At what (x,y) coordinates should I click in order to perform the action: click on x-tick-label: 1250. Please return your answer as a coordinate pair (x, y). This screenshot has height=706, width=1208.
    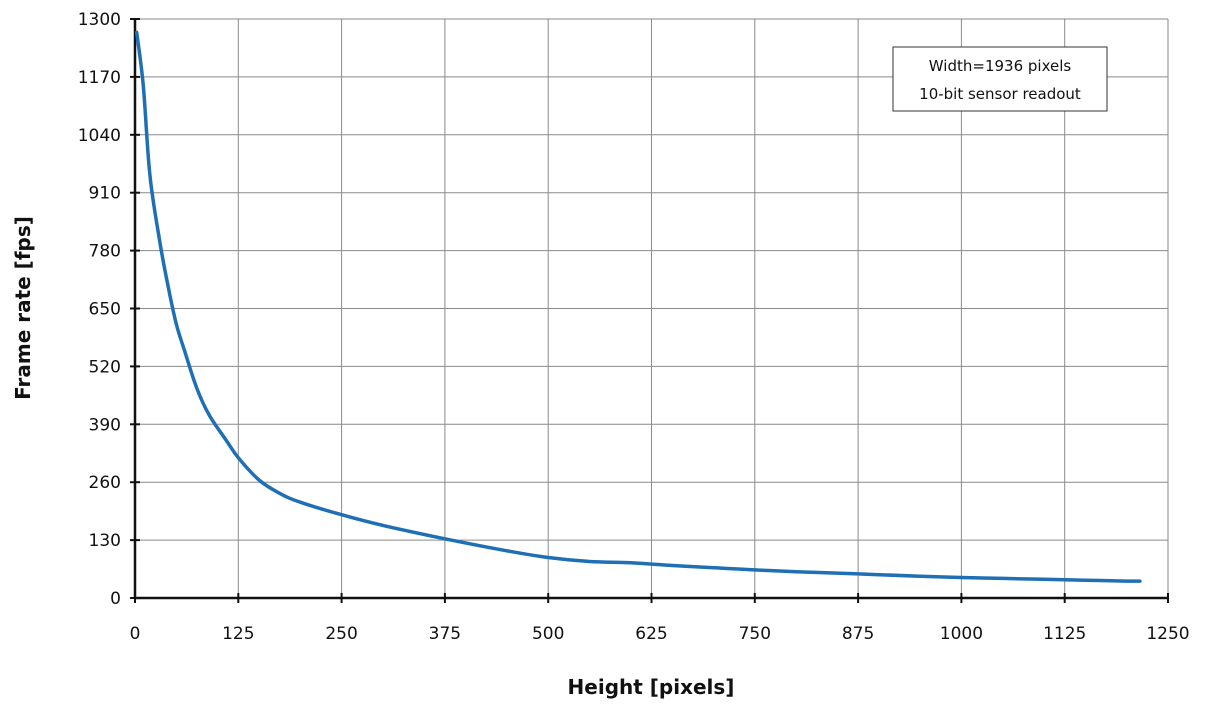
    Looking at the image, I should click on (1167, 634).